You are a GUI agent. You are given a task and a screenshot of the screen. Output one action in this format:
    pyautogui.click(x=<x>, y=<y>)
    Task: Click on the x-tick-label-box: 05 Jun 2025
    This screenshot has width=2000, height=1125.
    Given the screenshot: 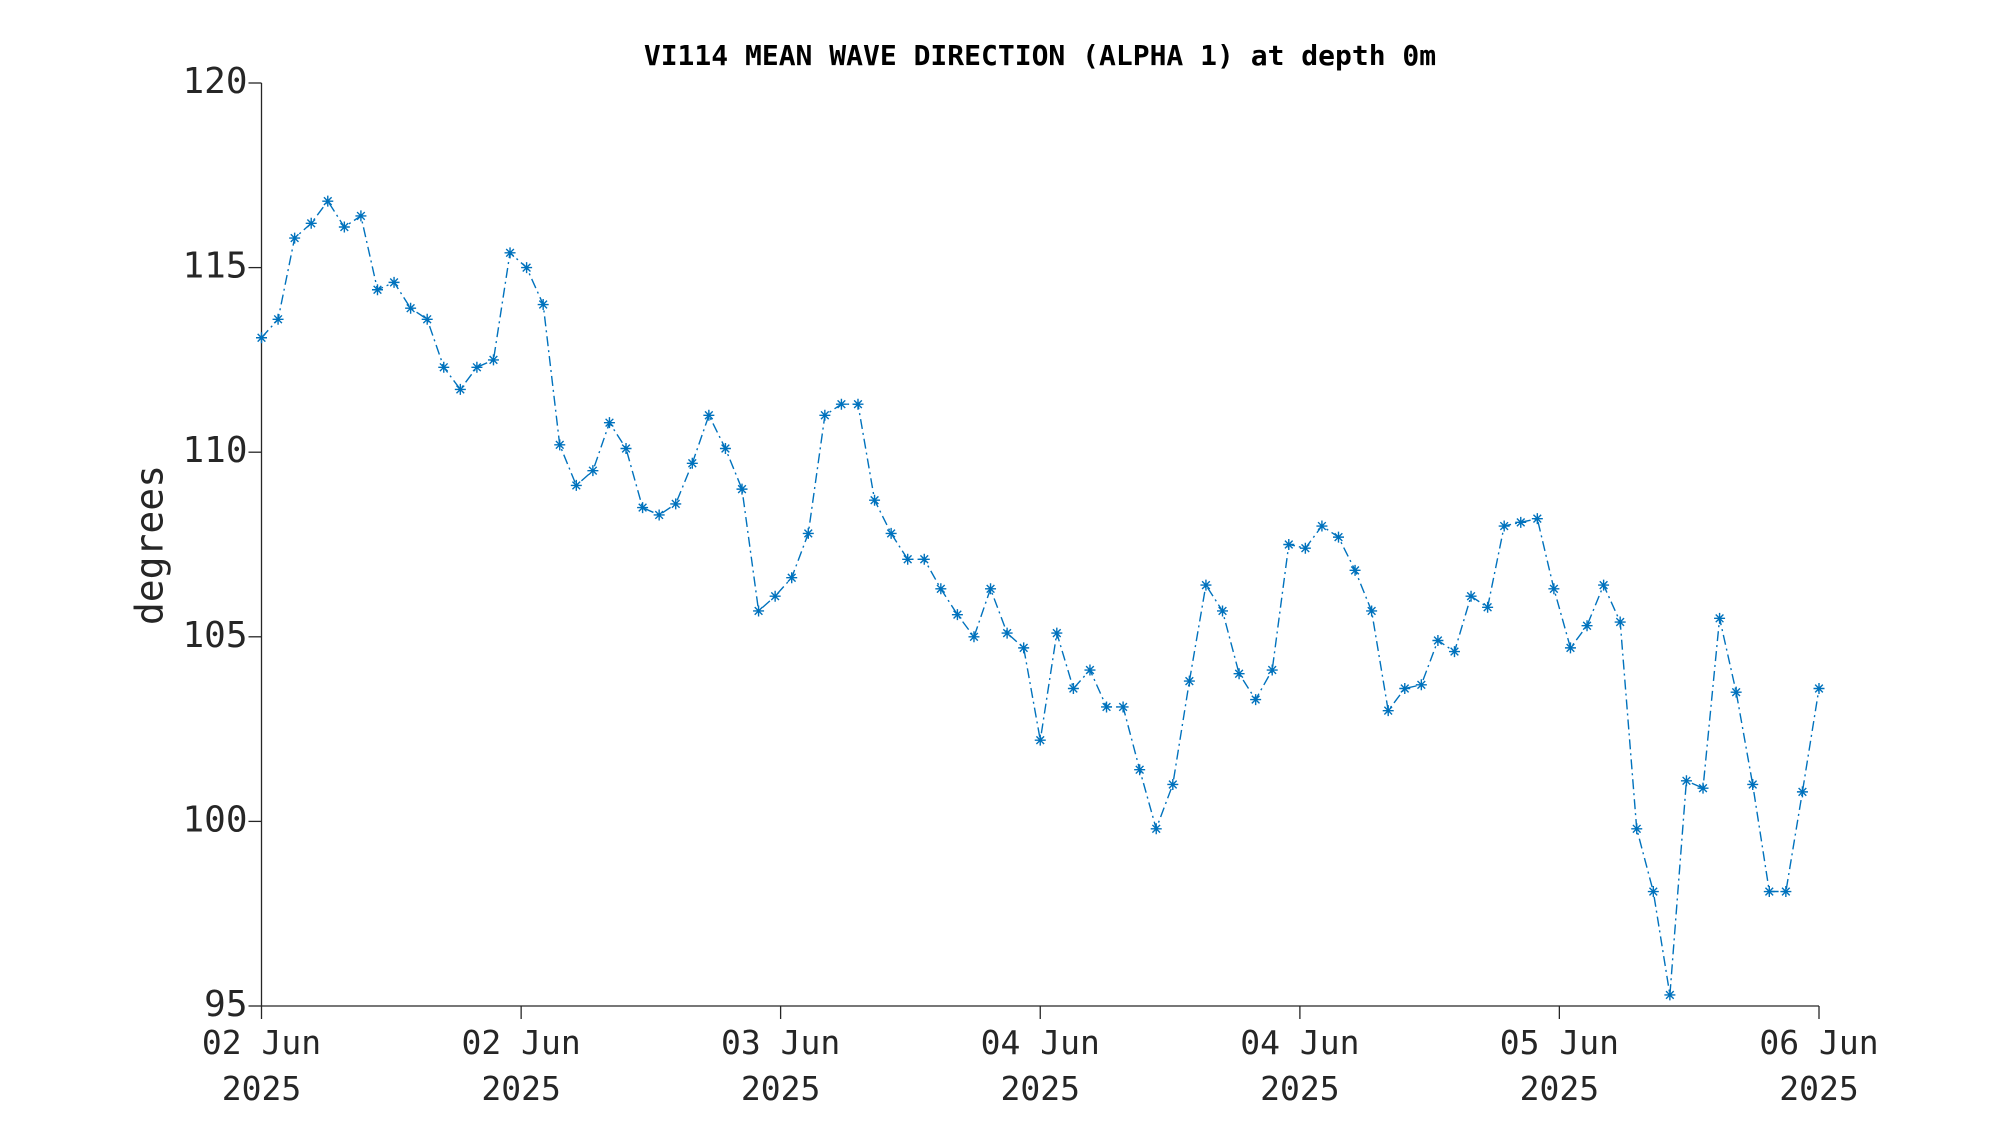 What is the action you would take?
    pyautogui.click(x=1559, y=1065)
    